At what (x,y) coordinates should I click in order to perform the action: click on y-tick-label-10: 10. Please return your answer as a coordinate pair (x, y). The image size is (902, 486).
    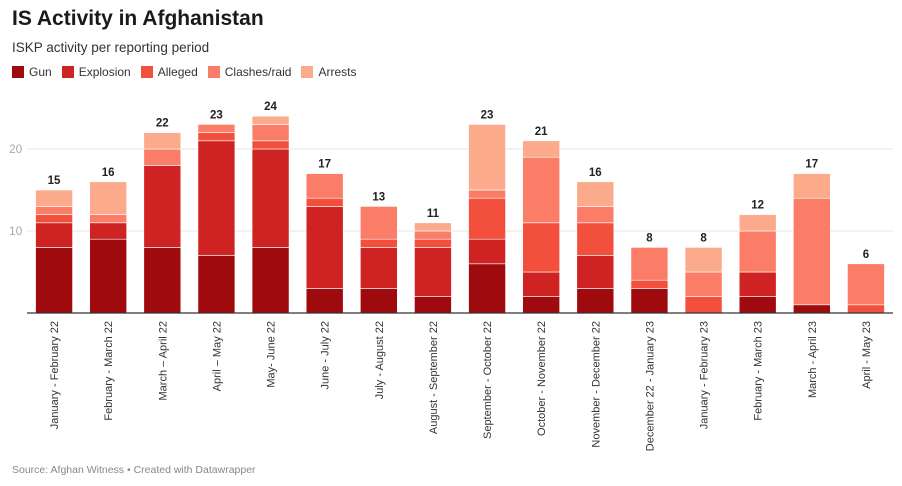
    Looking at the image, I should click on (16, 231).